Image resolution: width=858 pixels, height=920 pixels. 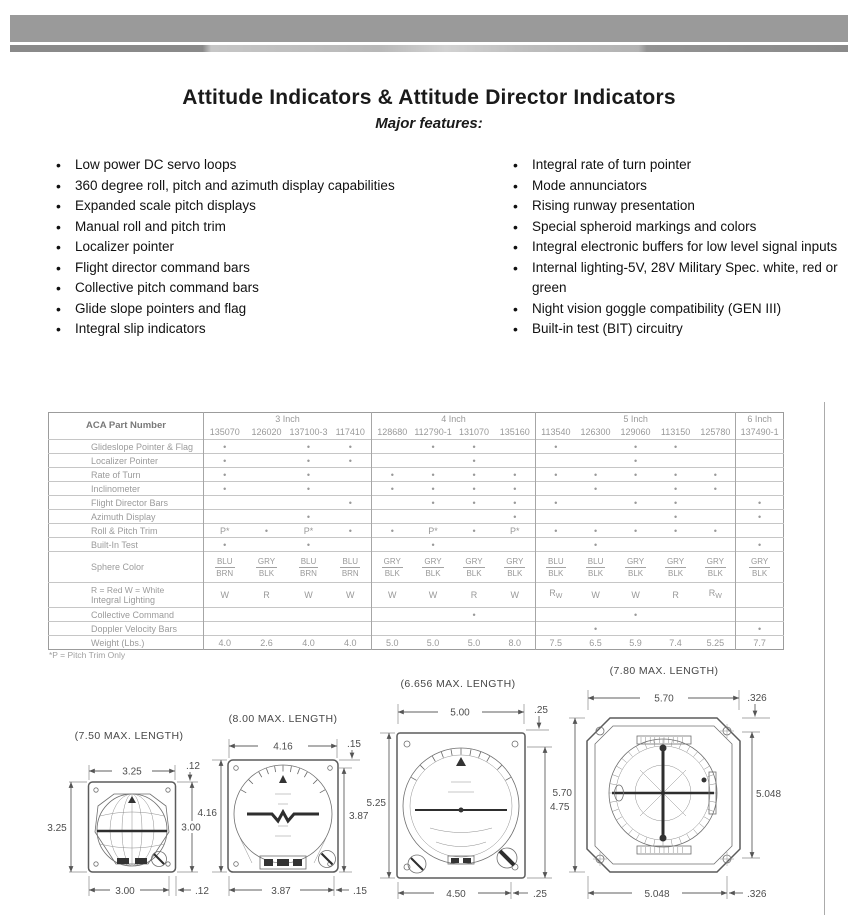 What do you see at coordinates (275, 227) in the screenshot?
I see `feature-item: Manual roll and pitch trim` at bounding box center [275, 227].